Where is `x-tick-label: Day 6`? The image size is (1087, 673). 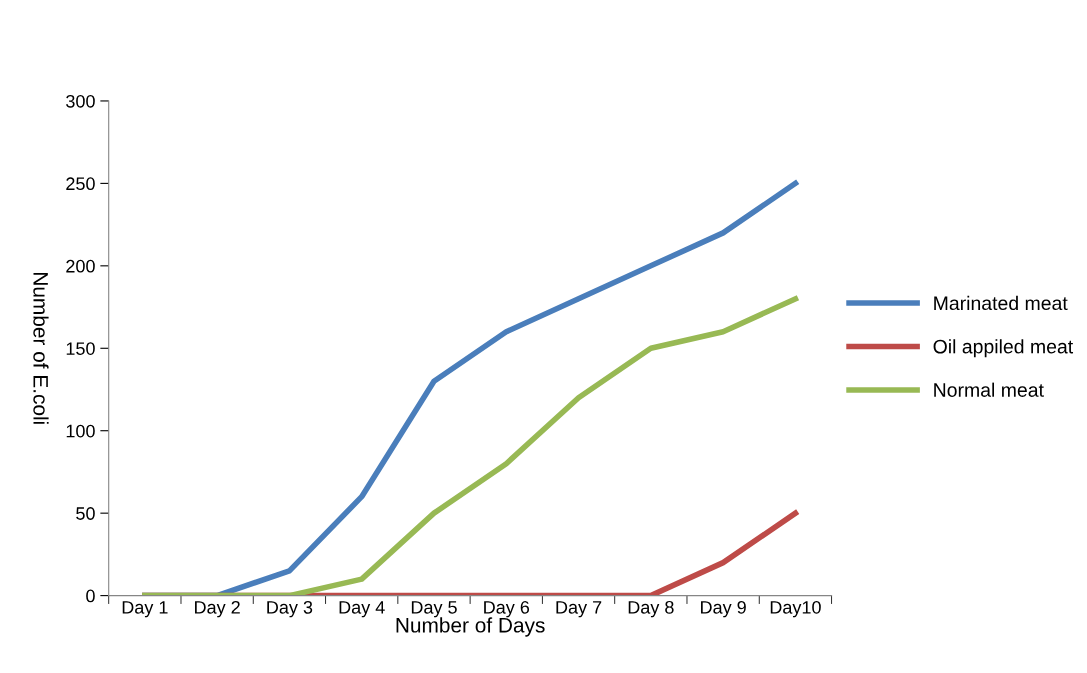 x-tick-label: Day 6 is located at coordinates (507, 609).